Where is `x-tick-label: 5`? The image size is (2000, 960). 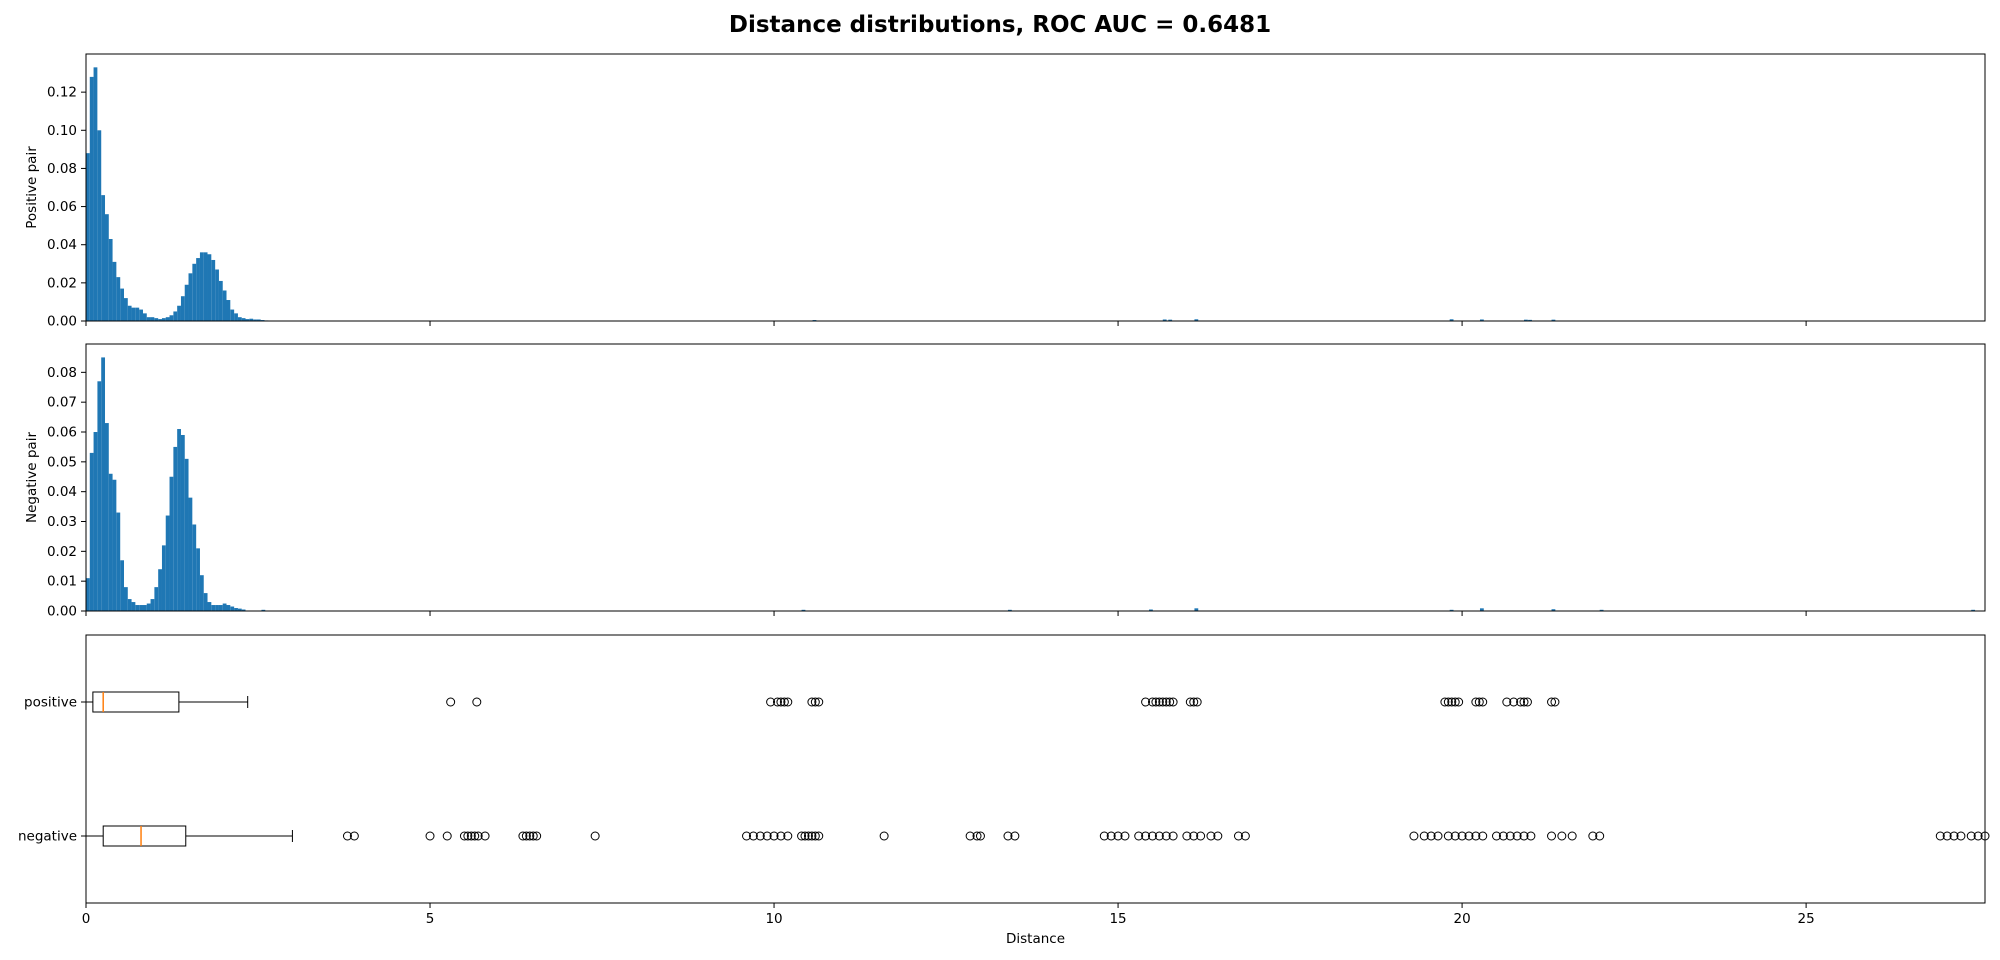
x-tick-label: 5 is located at coordinates (430, 919).